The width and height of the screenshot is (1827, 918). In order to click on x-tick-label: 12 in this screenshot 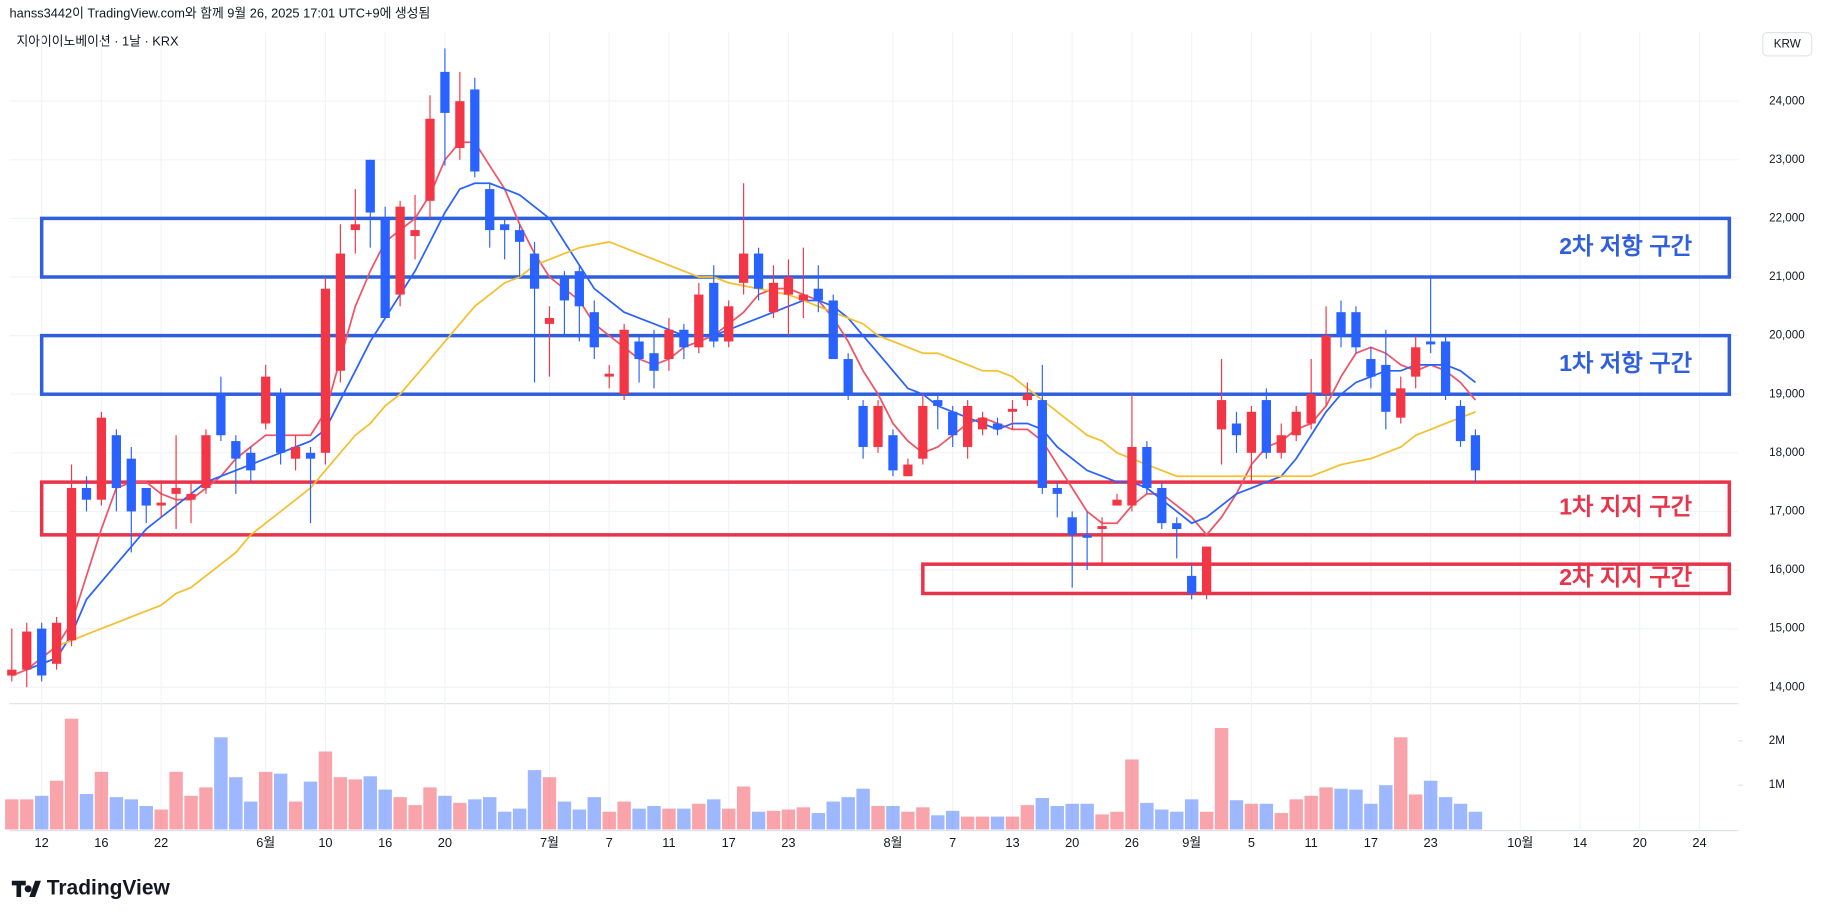, I will do `click(42, 842)`.